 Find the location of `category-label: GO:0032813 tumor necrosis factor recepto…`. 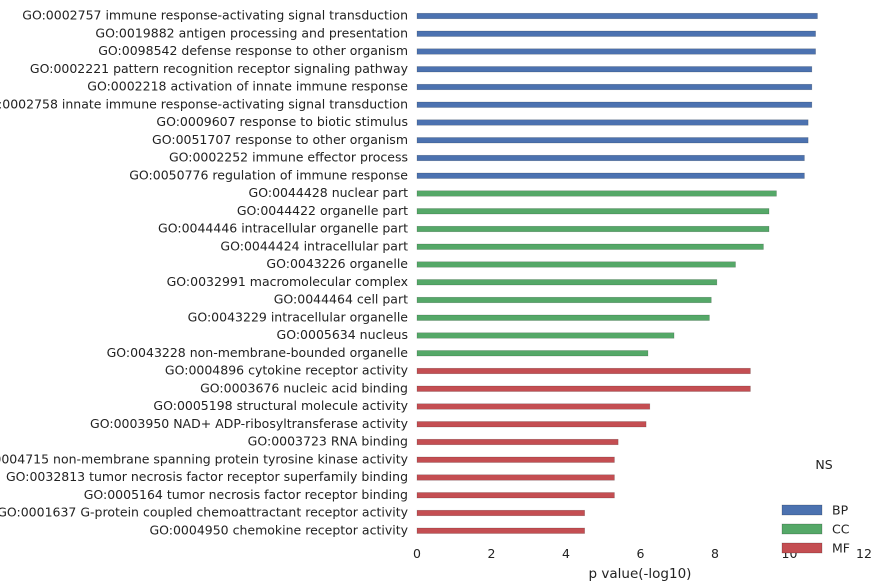

category-label: GO:0032813 tumor necrosis factor recepto… is located at coordinates (207, 476).